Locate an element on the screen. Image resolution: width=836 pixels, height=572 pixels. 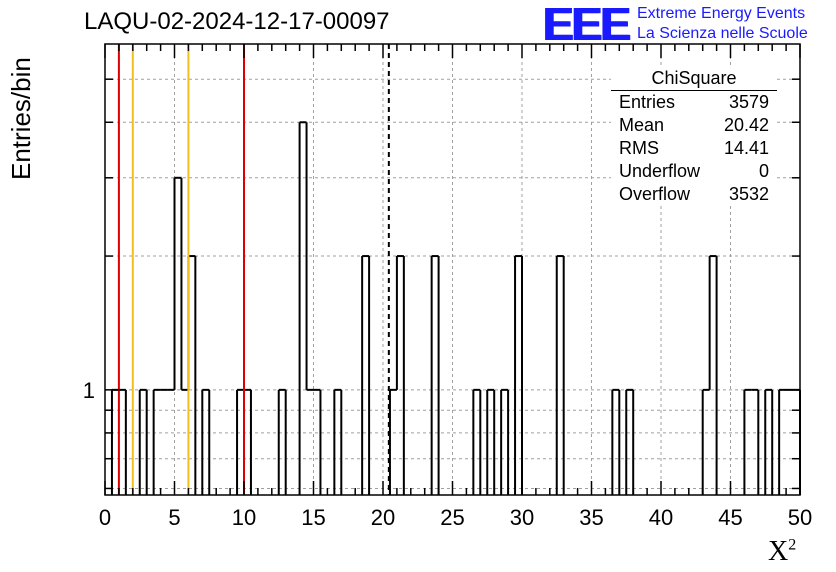
x-tick-label: 20 is located at coordinates (383, 517).